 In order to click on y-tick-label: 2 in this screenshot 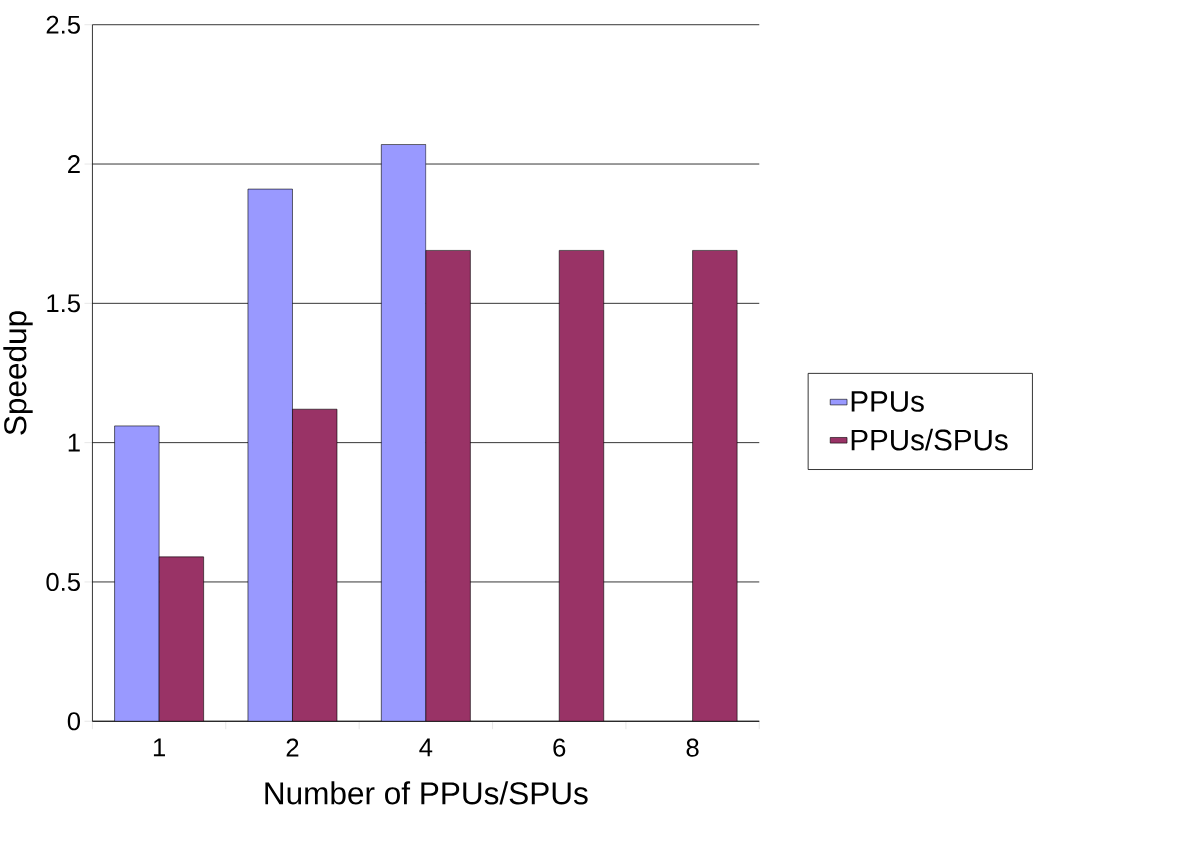, I will do `click(74, 164)`.